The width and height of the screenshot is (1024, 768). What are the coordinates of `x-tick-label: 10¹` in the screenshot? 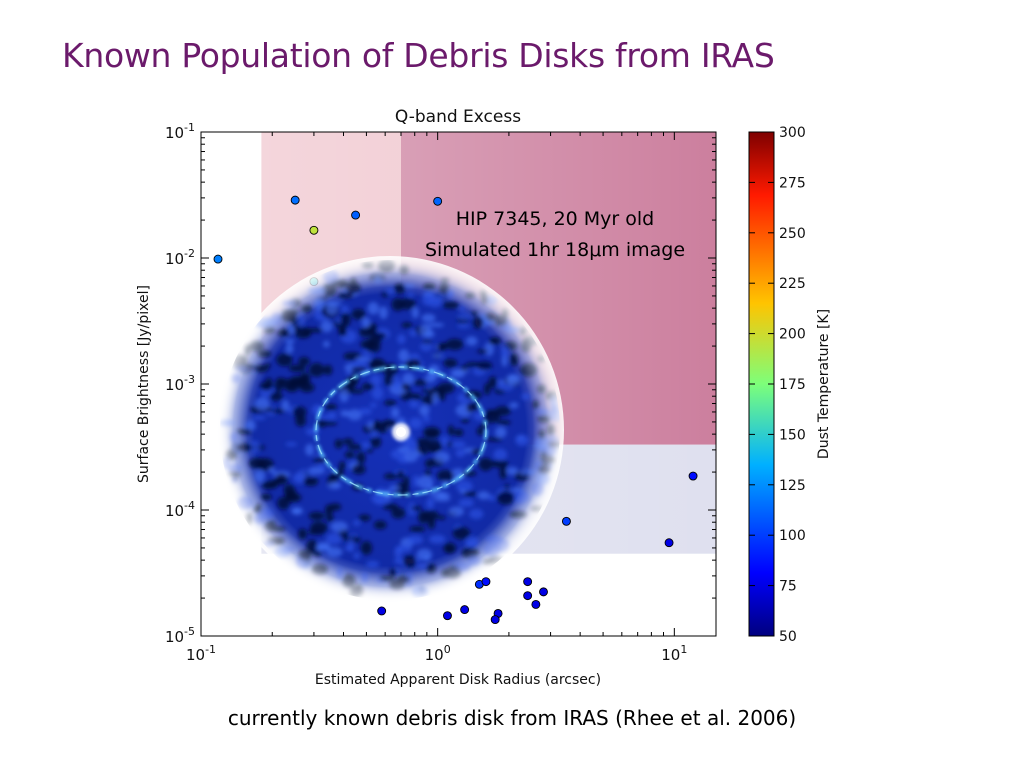 It's located at (674, 653).